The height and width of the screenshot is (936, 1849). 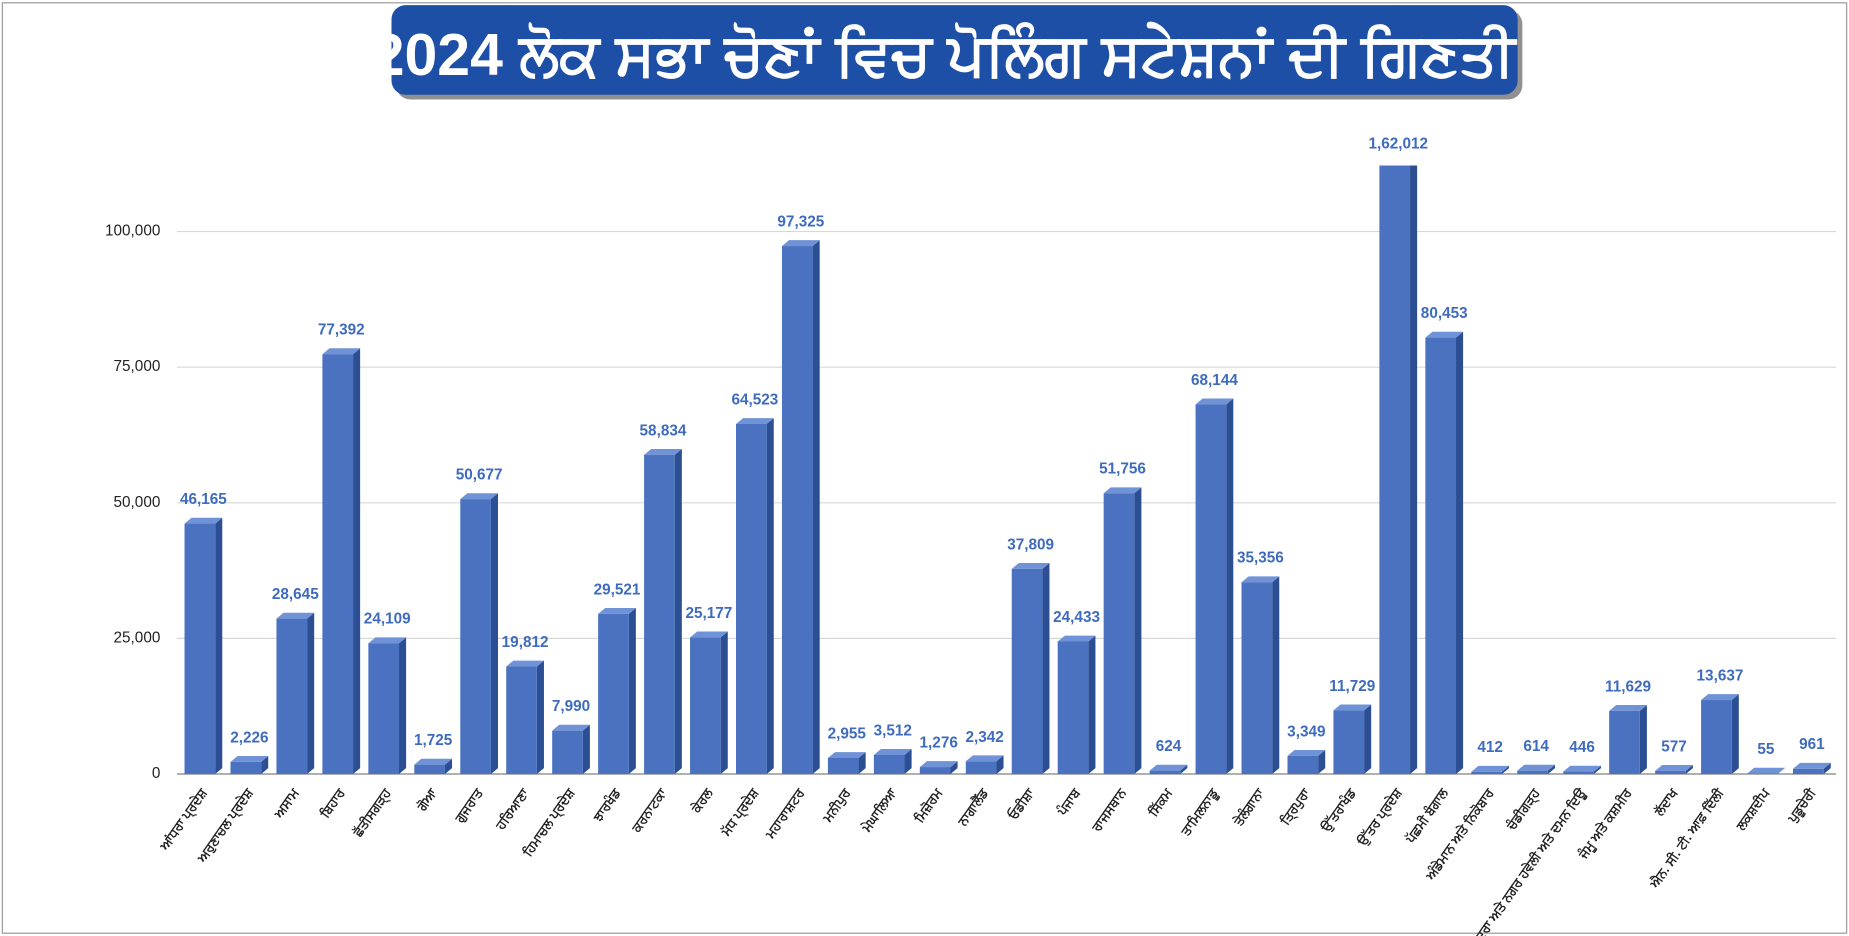 I want to click on value-label: 97,325, so click(x=800, y=222).